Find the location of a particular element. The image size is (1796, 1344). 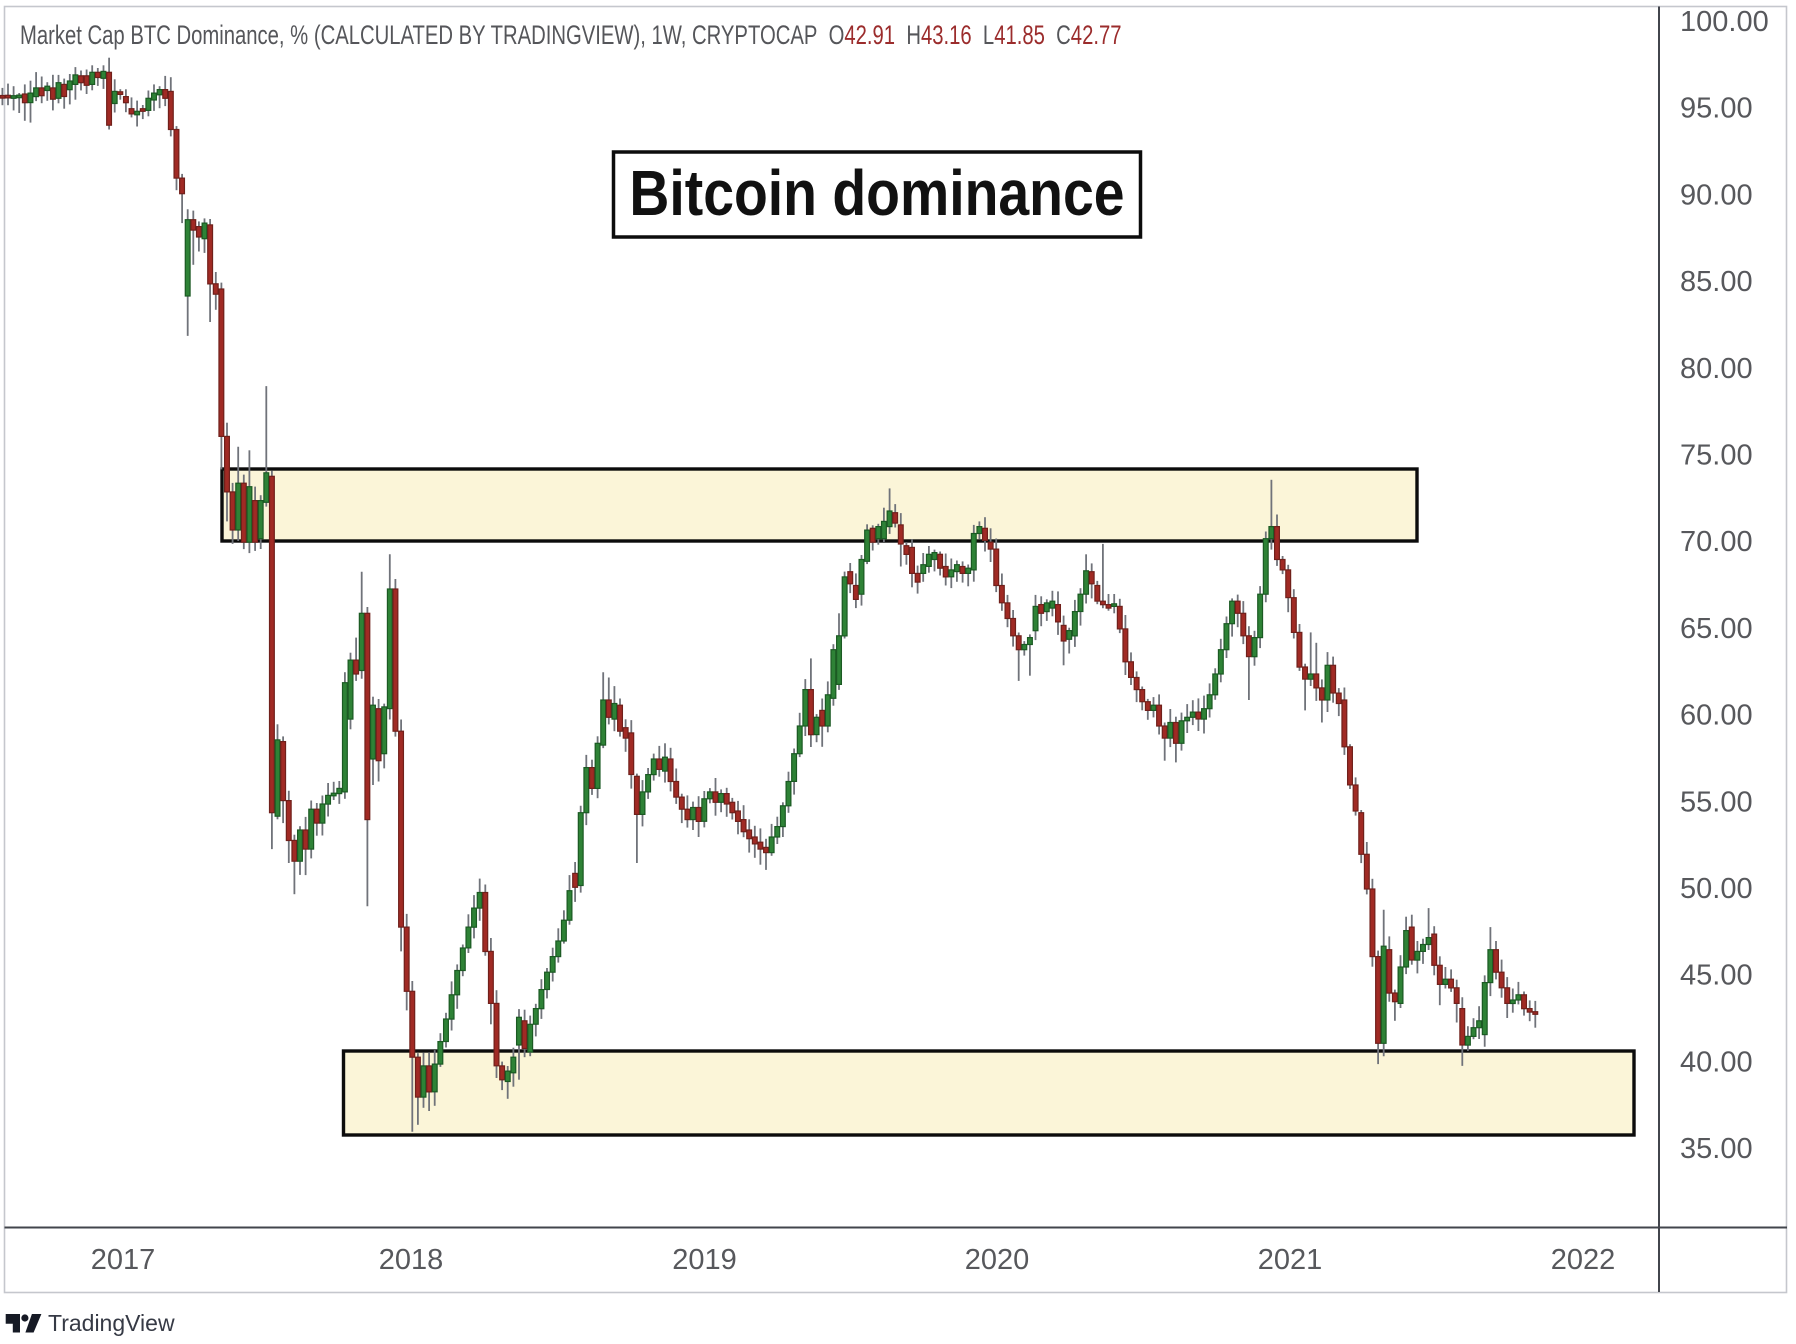

svg-text: 45.00 is located at coordinates (1716, 976).